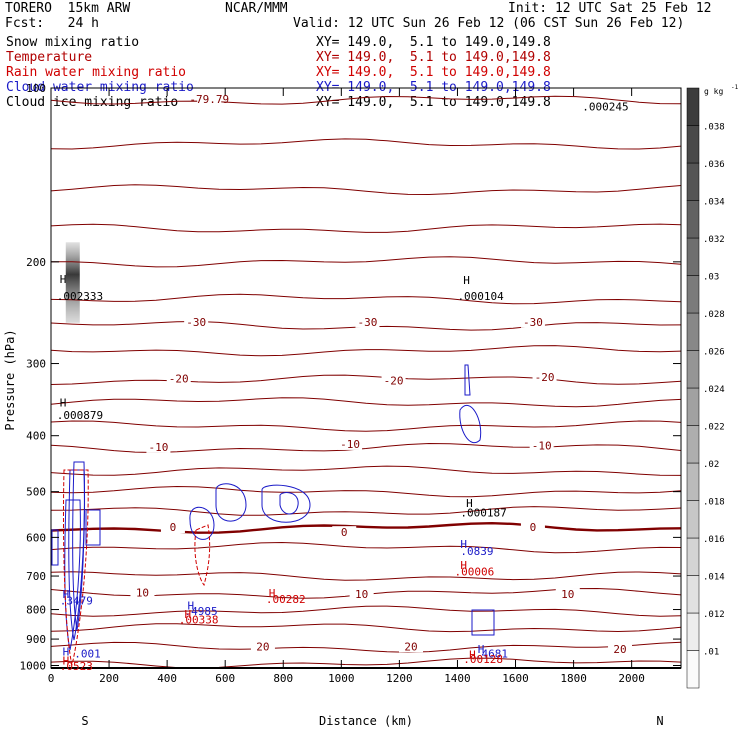  I want to click on y-tick-label: 400, so click(36, 436).